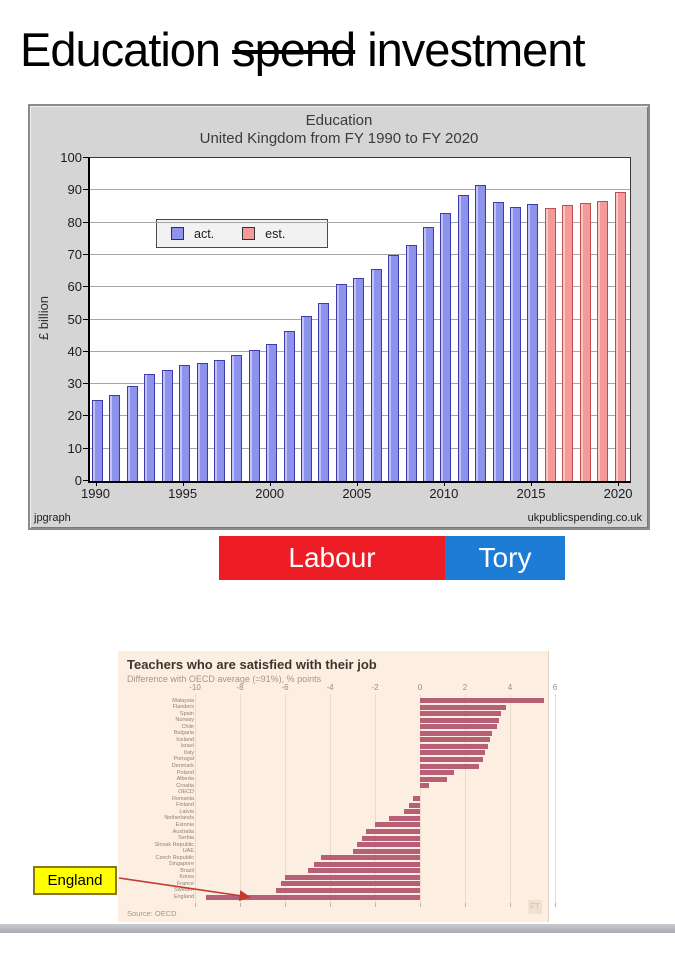  I want to click on slide-title-suffix: investment, so click(470, 49).